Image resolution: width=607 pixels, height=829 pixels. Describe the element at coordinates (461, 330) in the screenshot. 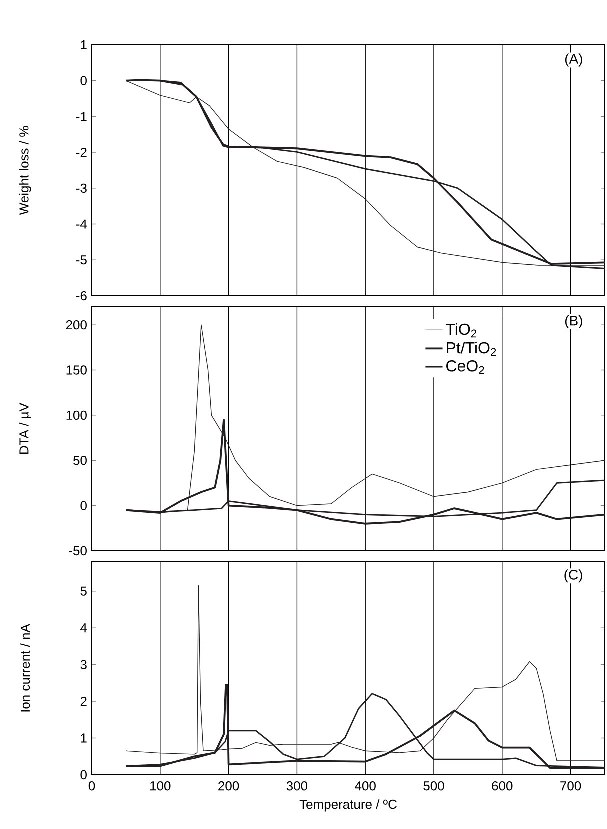

I see `legend-label: TiO$_{2}$` at that location.